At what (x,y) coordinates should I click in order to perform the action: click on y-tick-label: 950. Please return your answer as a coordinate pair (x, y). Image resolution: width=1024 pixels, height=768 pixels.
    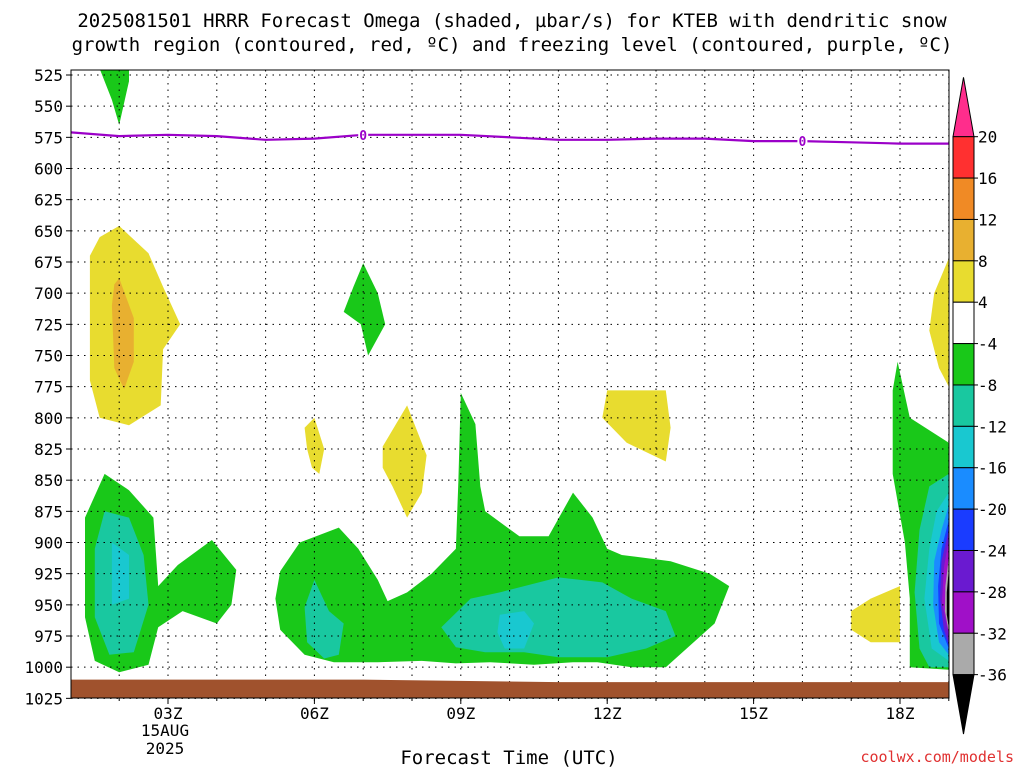
    Looking at the image, I should click on (48, 605).